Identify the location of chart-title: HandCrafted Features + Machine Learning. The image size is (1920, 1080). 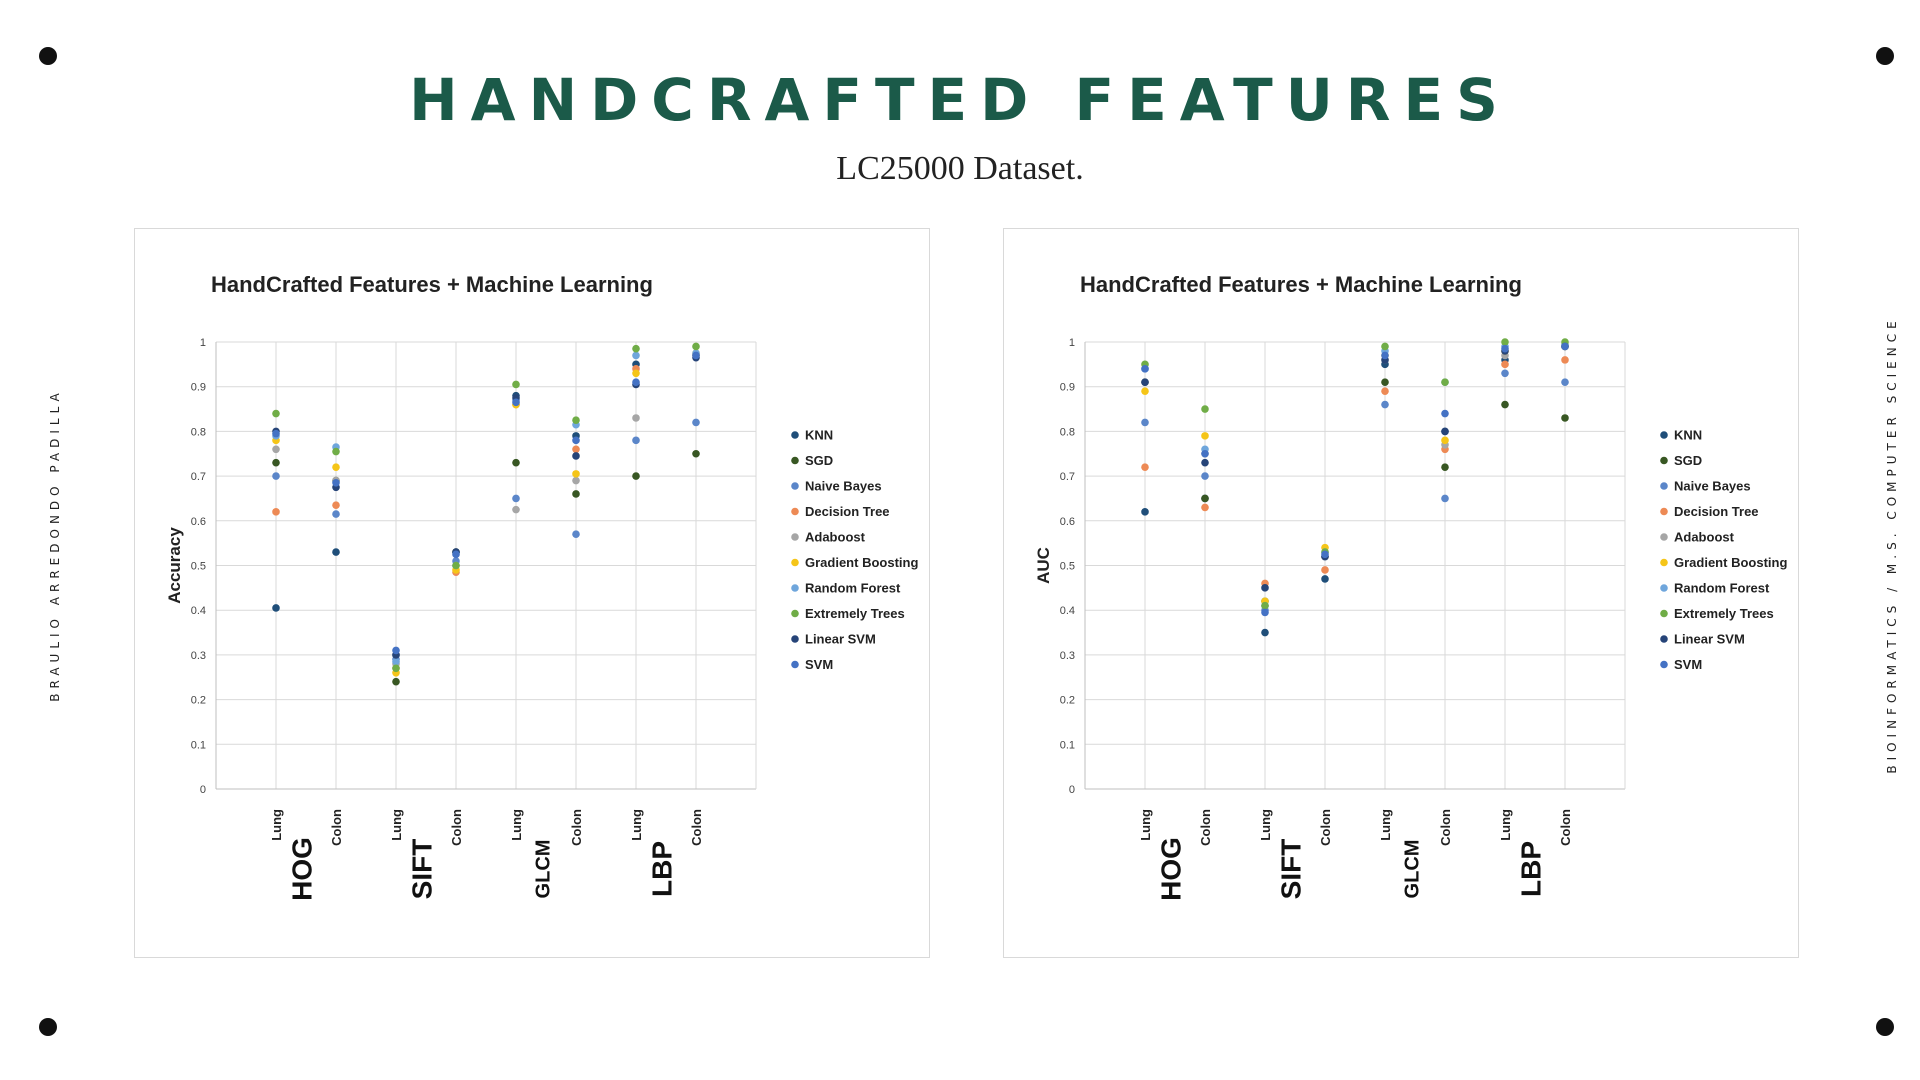
(432, 284).